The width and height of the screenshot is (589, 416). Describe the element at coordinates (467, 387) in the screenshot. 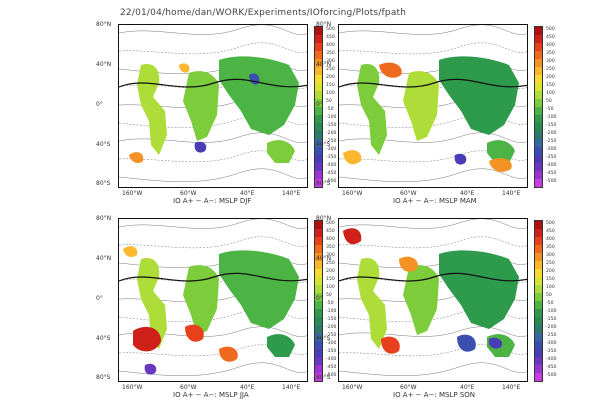

I see `lon-tick-label: 40°E` at that location.